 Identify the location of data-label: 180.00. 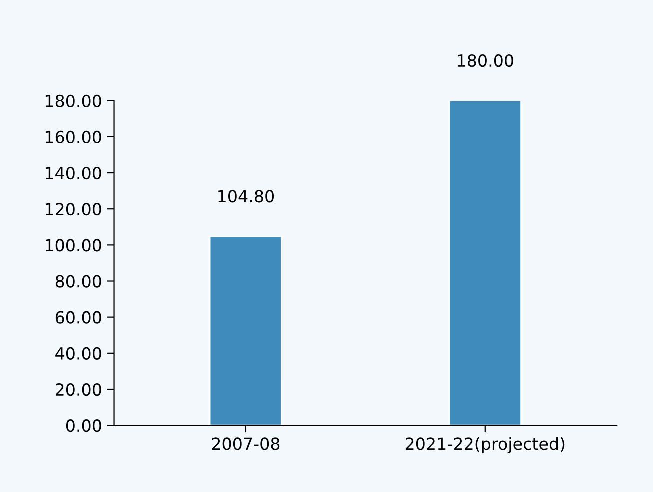
(486, 61).